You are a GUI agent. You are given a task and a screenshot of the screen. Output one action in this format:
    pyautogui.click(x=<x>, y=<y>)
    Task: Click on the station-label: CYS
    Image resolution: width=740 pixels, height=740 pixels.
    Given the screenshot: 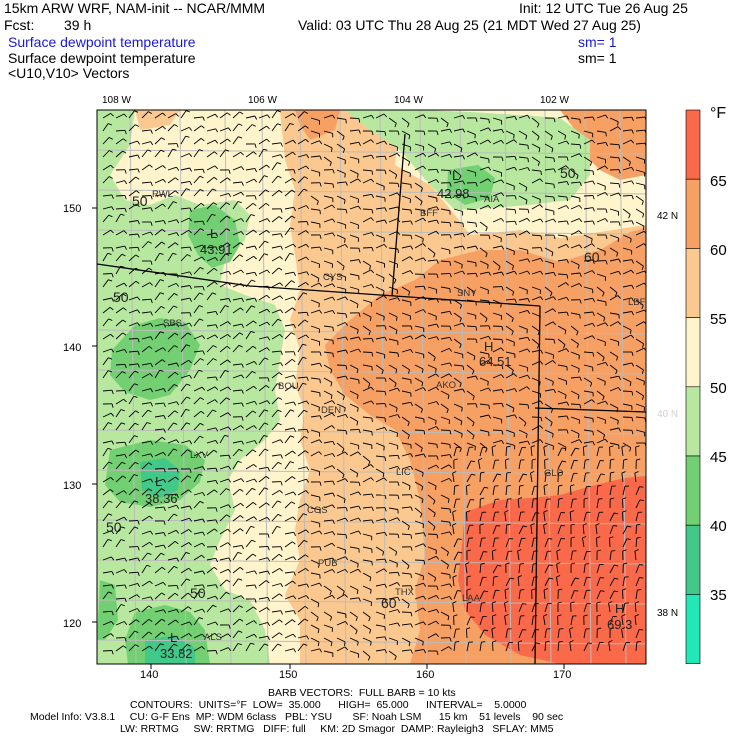 What is the action you would take?
    pyautogui.click(x=333, y=277)
    